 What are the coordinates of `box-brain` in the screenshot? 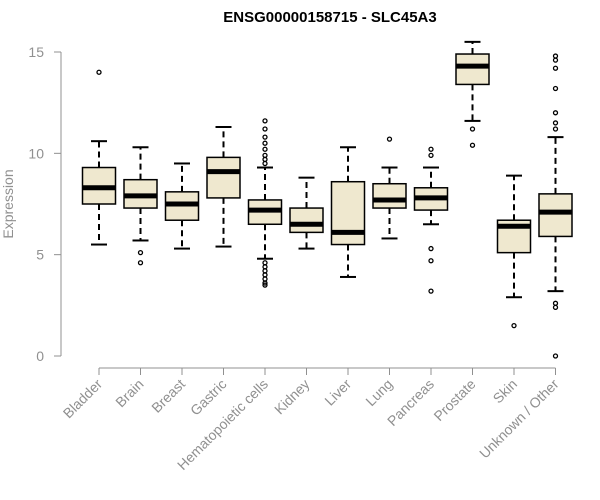 It's located at (140, 206).